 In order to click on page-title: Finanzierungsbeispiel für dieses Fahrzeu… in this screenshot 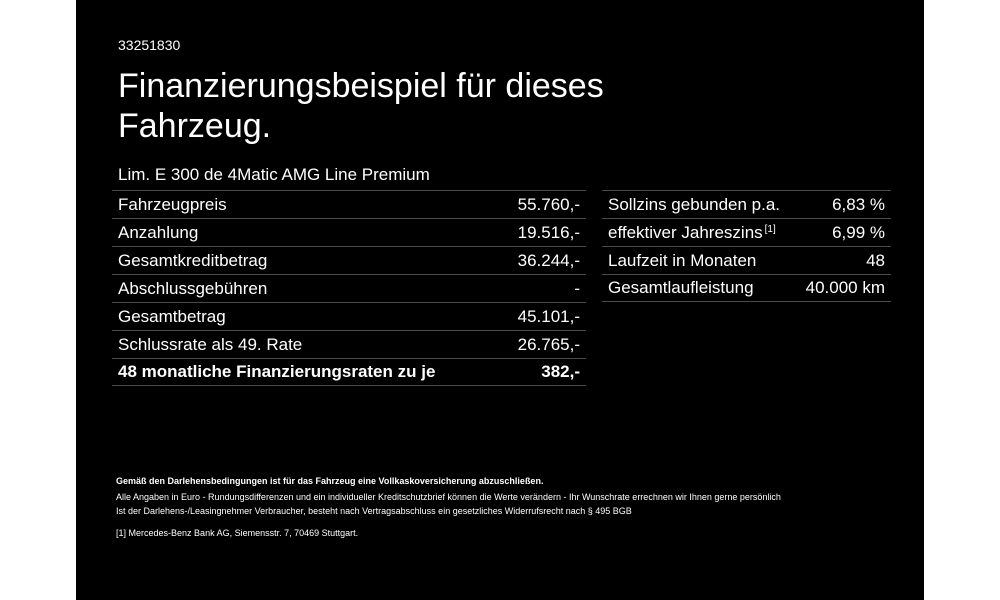, I will do `click(361, 106)`.